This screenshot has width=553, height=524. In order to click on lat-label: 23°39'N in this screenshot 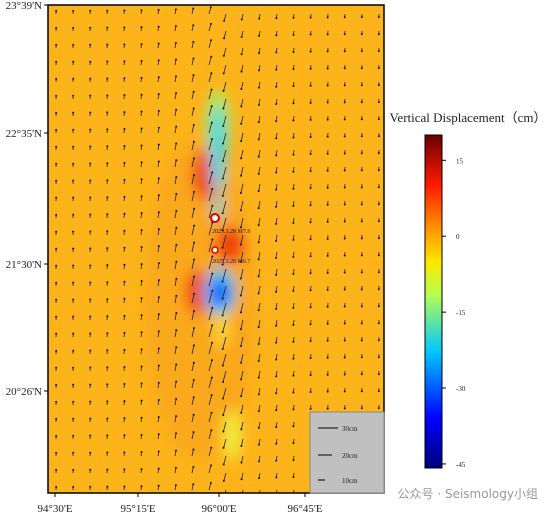, I will do `click(24, 6)`.